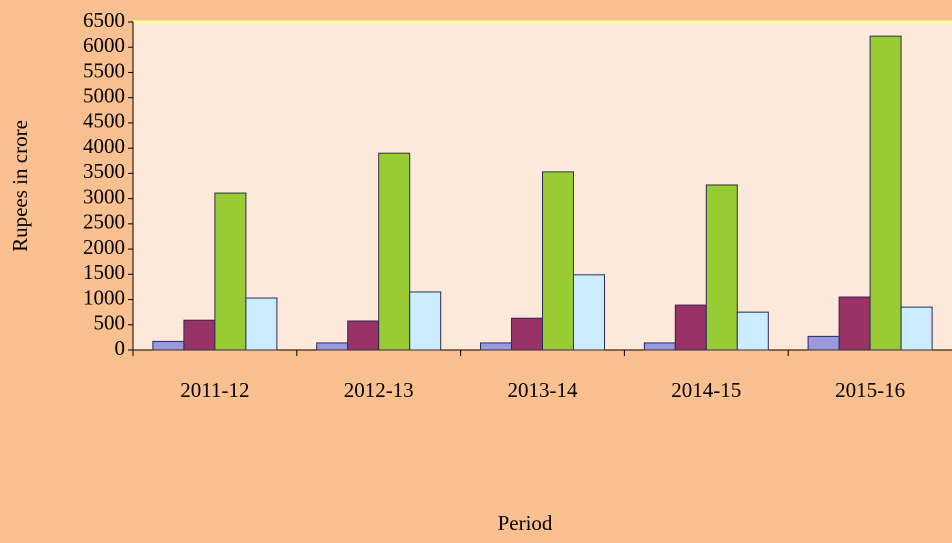 Image resolution: width=952 pixels, height=543 pixels. I want to click on y-tick-label: 5500, so click(104, 70).